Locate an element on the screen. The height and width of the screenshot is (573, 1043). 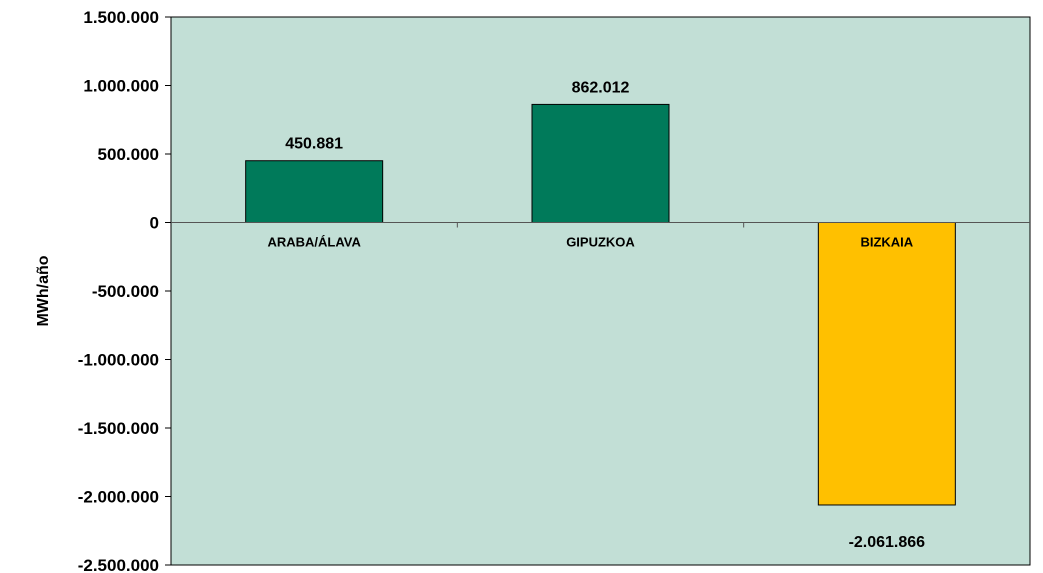
y-tick-label: -1.000.000 is located at coordinates (118, 360).